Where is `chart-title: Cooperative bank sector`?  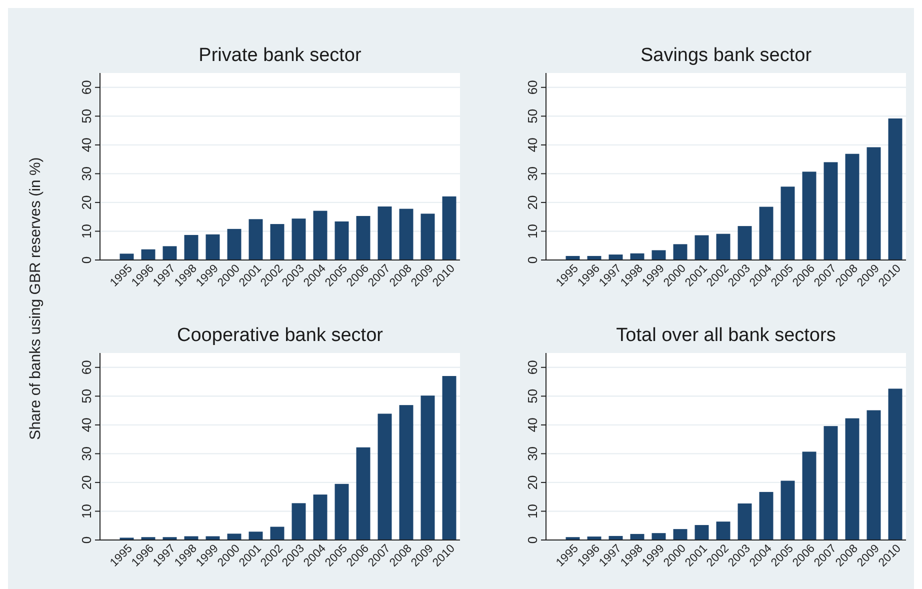 chart-title: Cooperative bank sector is located at coordinates (280, 335).